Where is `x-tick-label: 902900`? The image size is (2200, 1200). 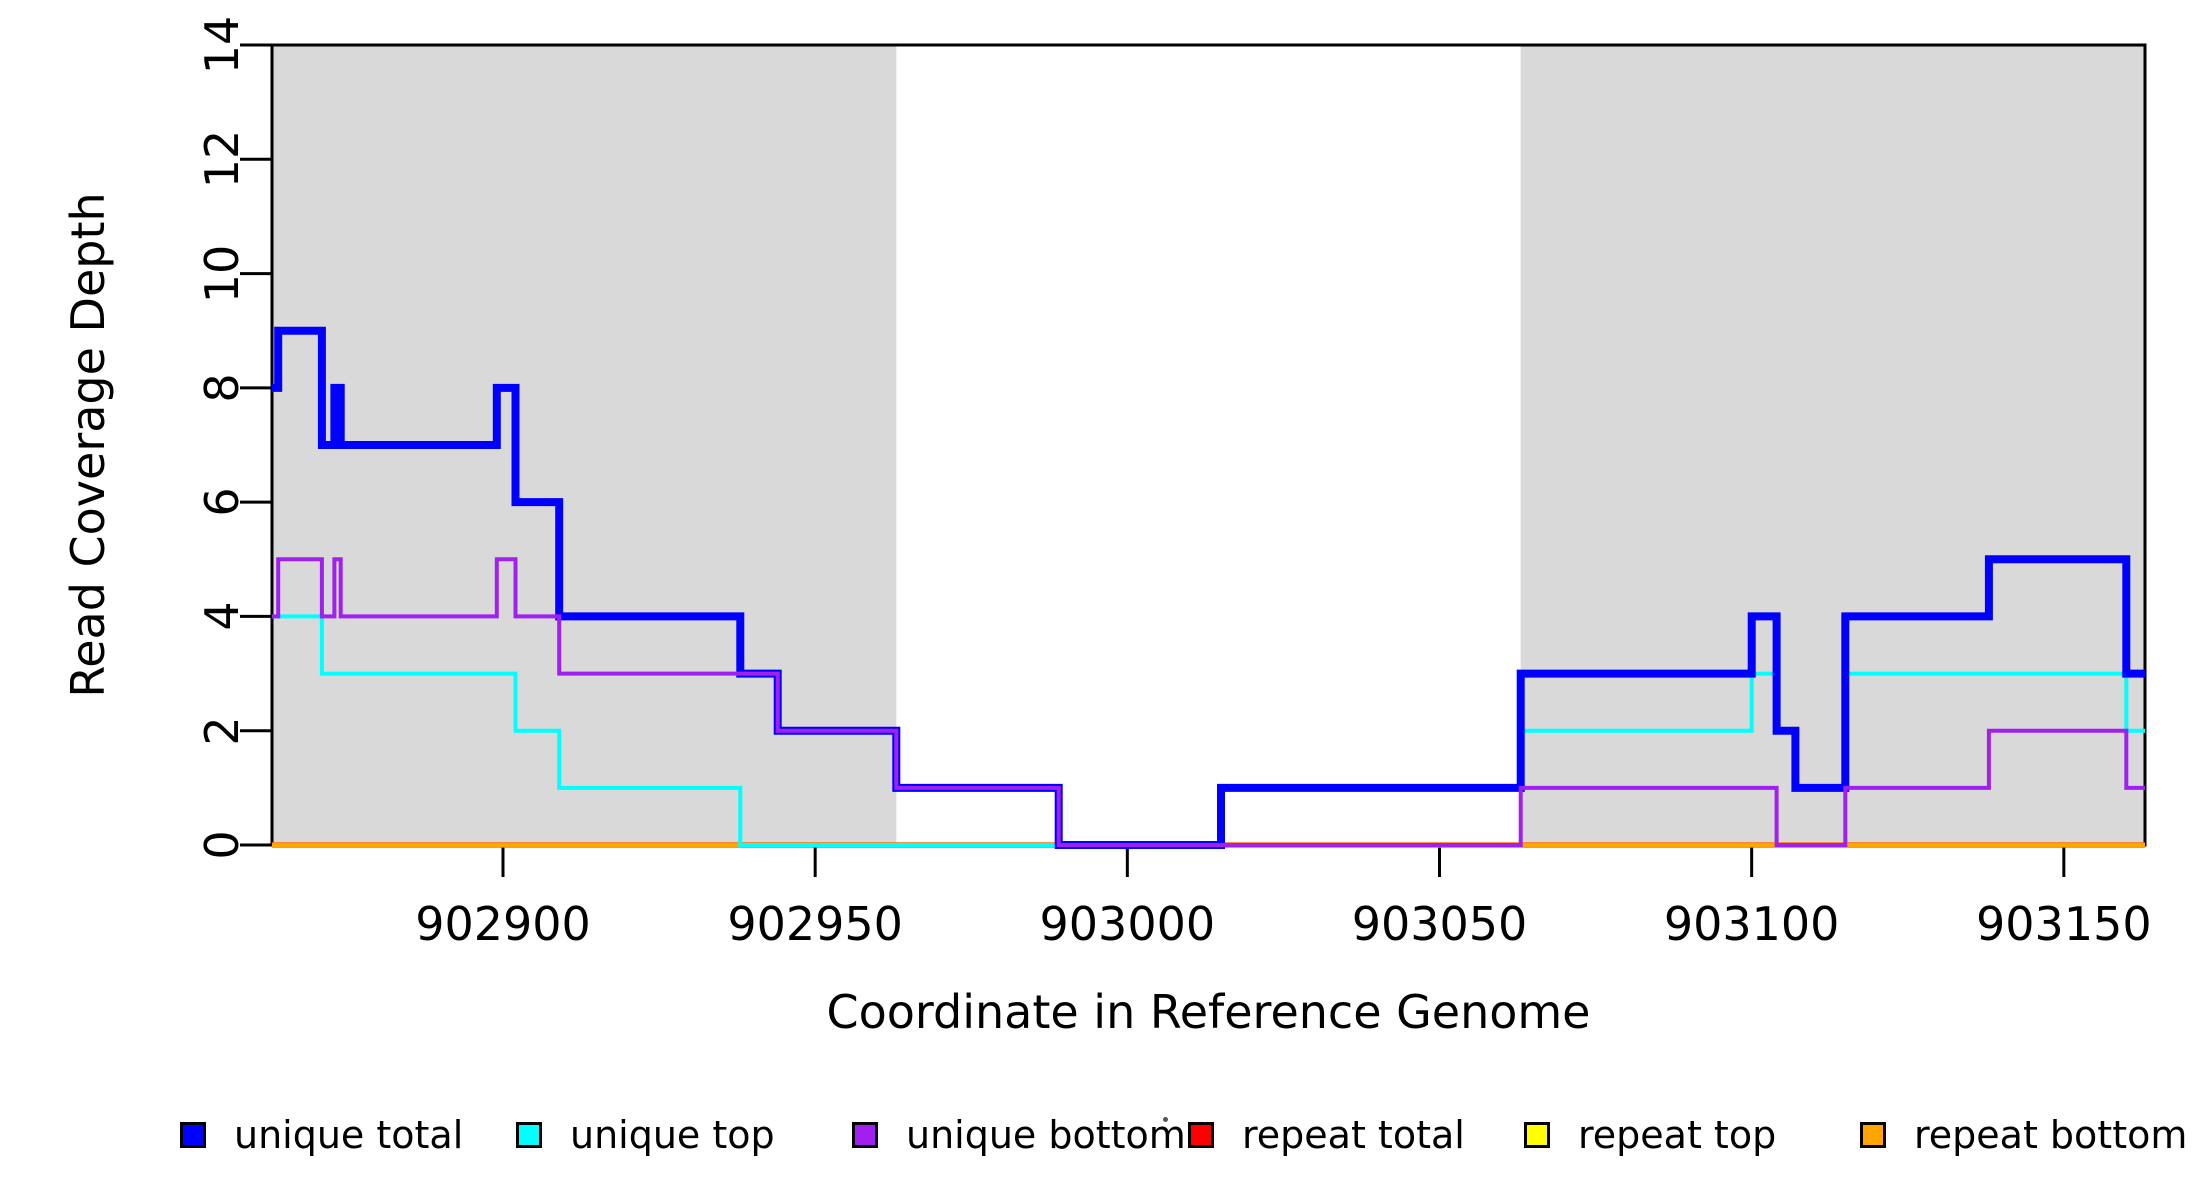
x-tick-label: 902900 is located at coordinates (503, 924).